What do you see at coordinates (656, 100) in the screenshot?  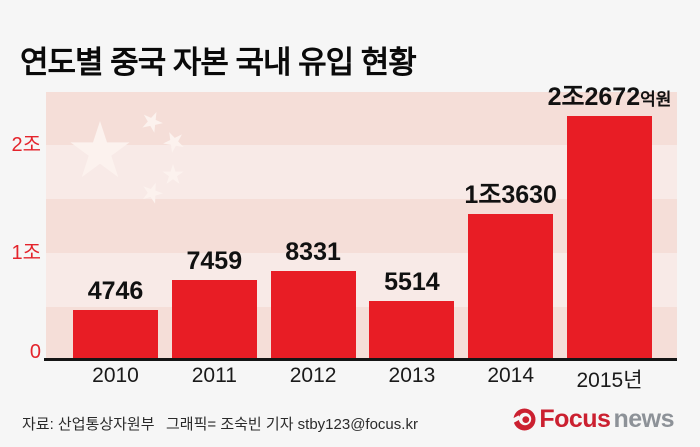 I see `value-unit-suffix: 억원` at bounding box center [656, 100].